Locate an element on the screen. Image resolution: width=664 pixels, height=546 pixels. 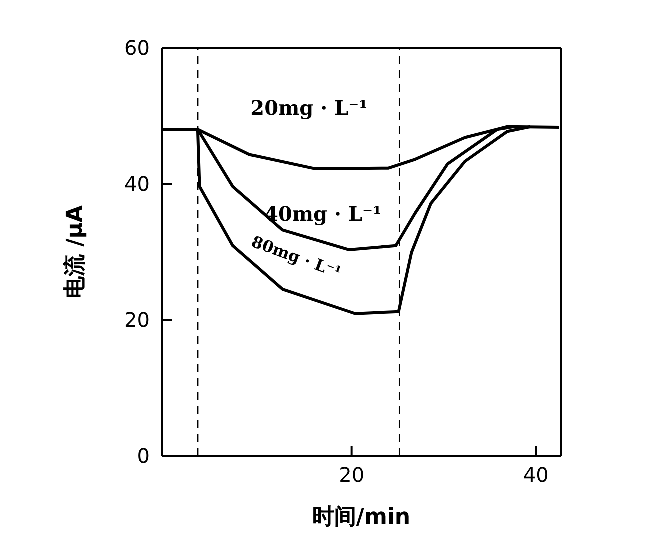
series-label: 40mg · L⁻¹ is located at coordinates (323, 214).